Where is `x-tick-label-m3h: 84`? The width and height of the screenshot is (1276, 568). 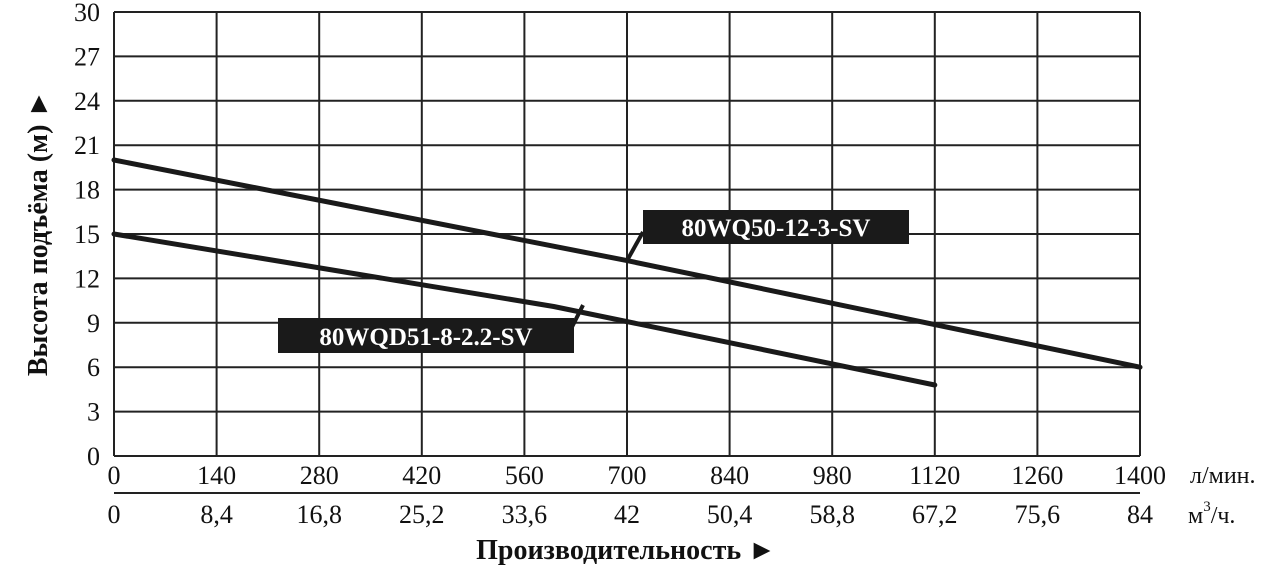
x-tick-label-m3h: 84 is located at coordinates (1140, 514).